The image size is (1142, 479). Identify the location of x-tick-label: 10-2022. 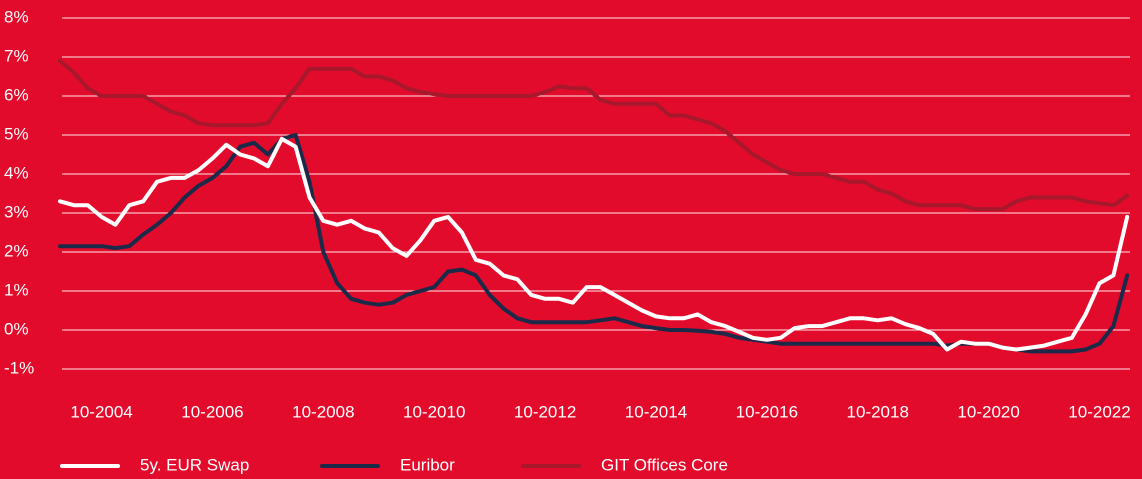
(1099, 411).